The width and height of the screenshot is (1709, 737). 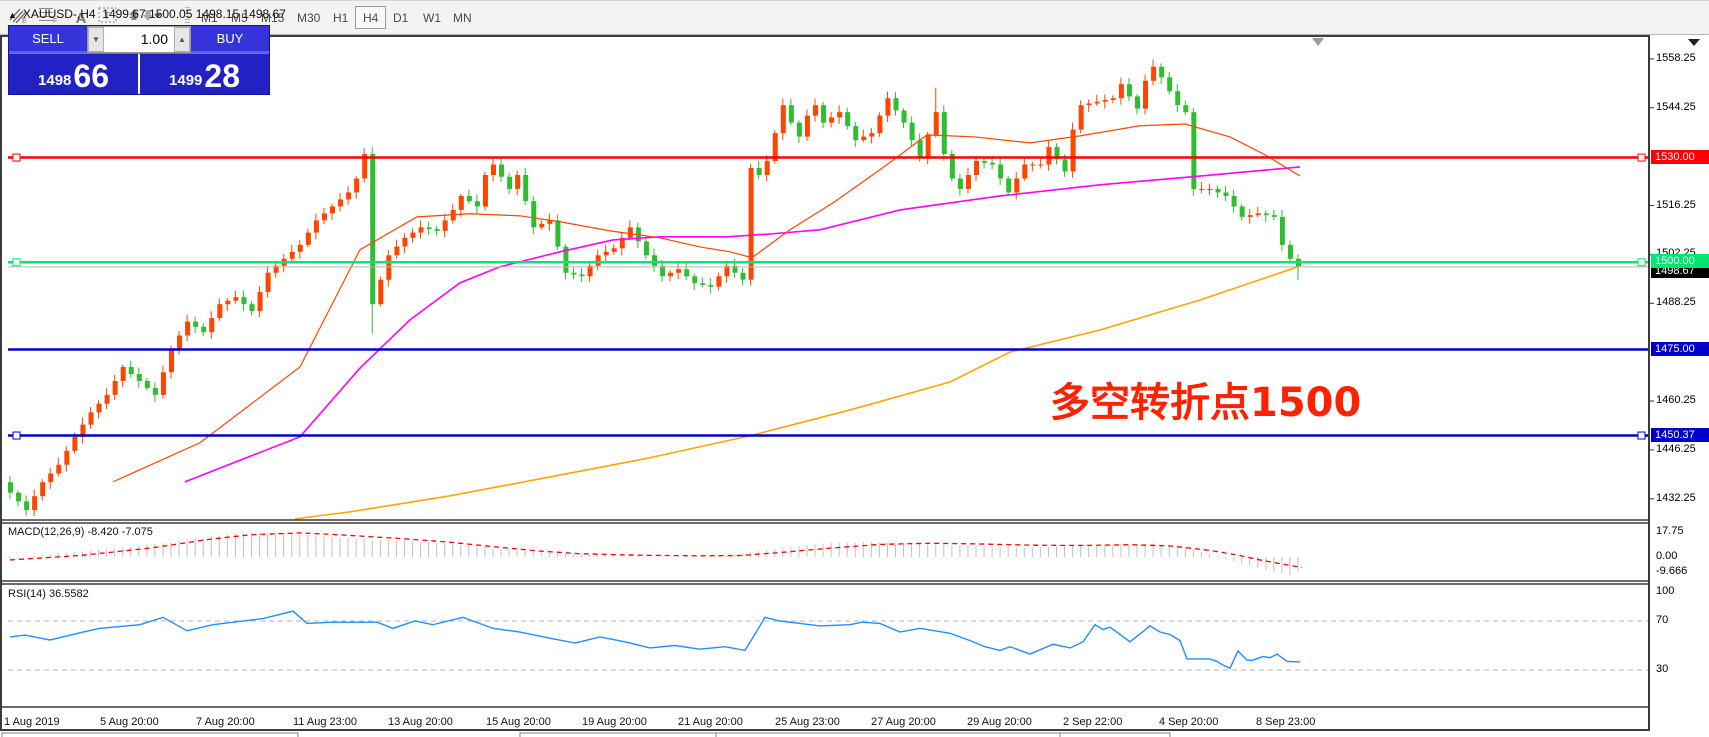 I want to click on fibonacci-icon: F, so click(x=51, y=18).